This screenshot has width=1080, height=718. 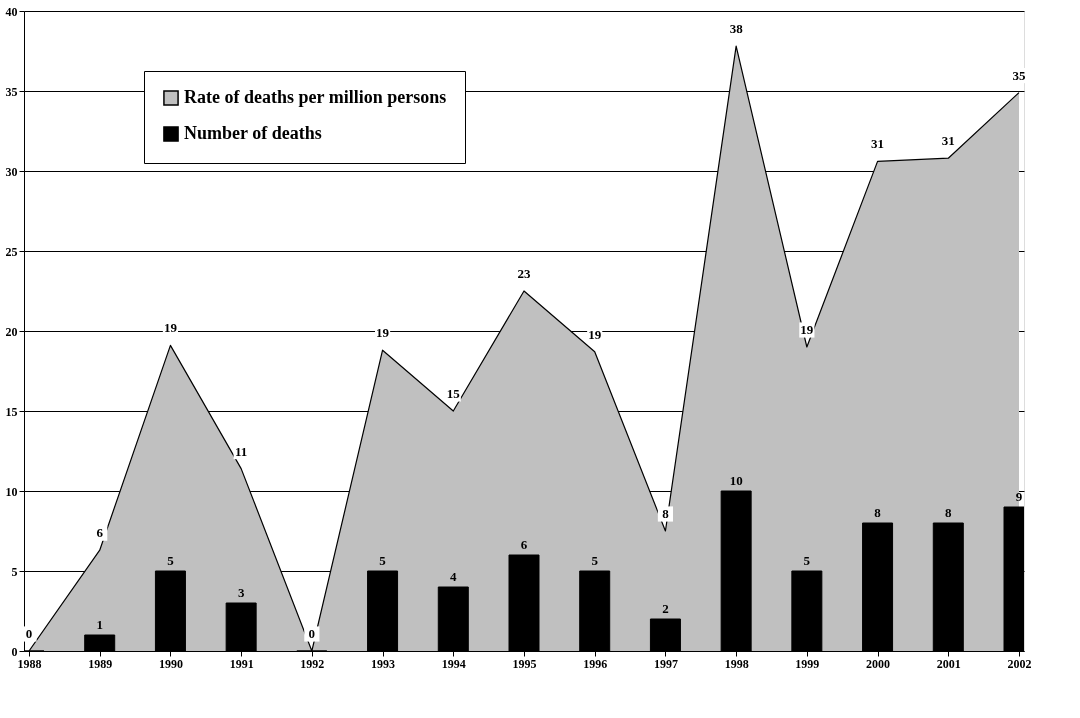 I want to click on y-tick-label: 40, so click(x=11, y=11).